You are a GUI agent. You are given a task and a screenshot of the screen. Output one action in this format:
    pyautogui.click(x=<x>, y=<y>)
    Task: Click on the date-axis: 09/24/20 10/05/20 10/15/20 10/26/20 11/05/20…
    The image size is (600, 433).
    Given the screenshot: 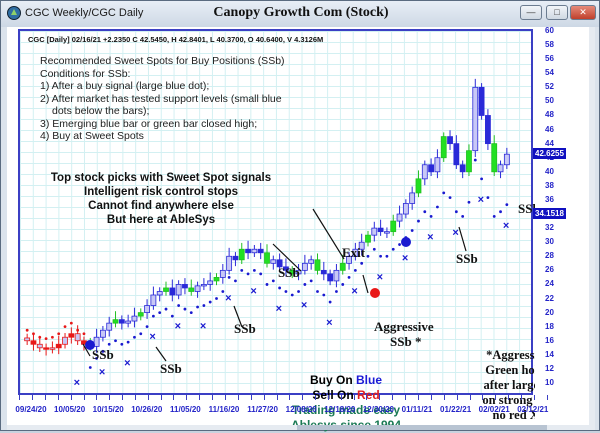 What is the action you would take?
    pyautogui.click(x=277, y=411)
    